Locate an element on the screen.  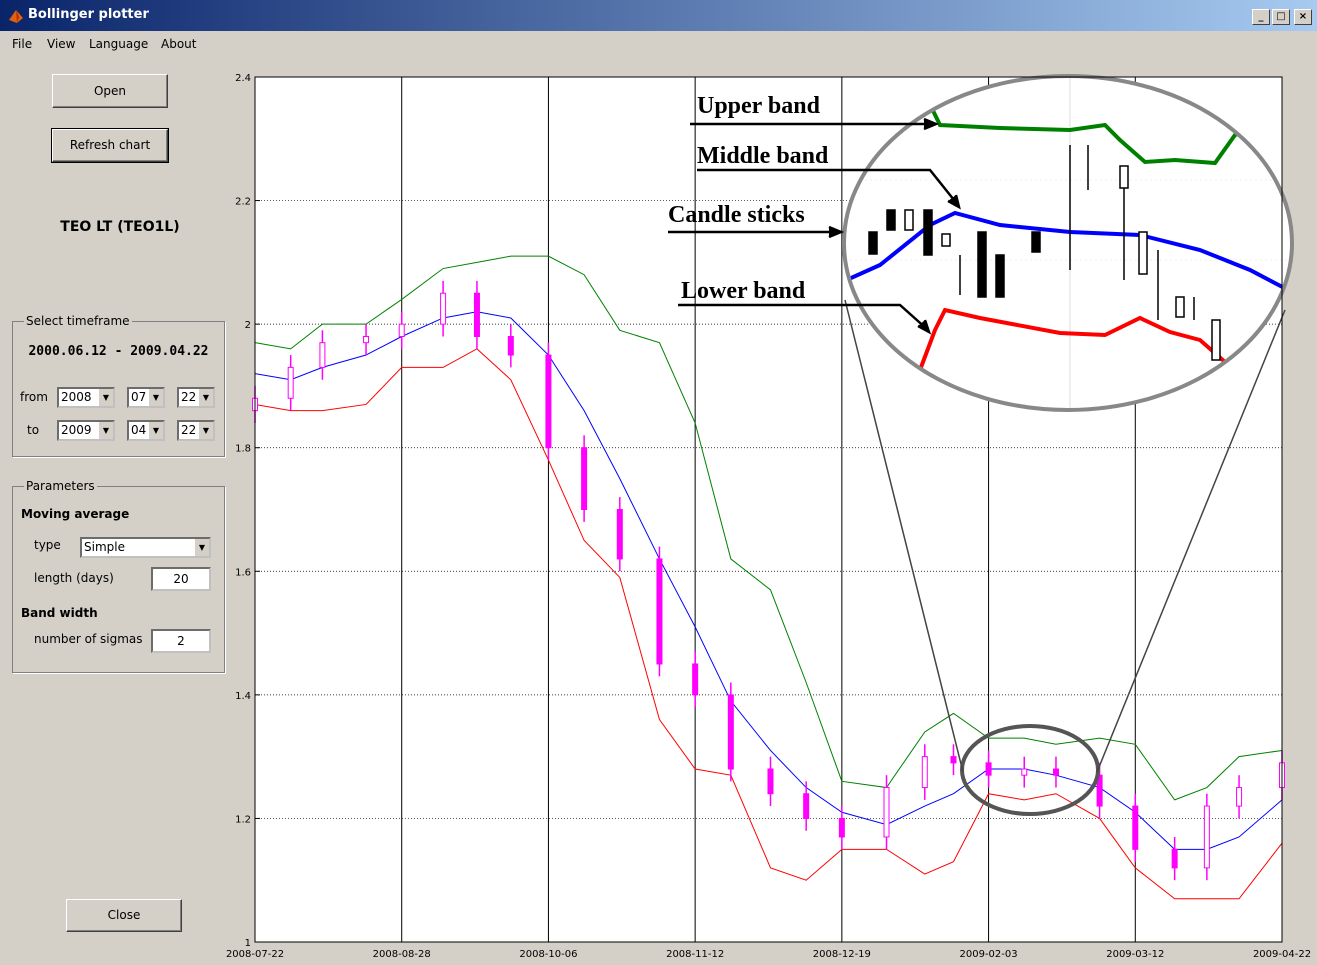
y-tick-label: 1.4 is located at coordinates (243, 696).